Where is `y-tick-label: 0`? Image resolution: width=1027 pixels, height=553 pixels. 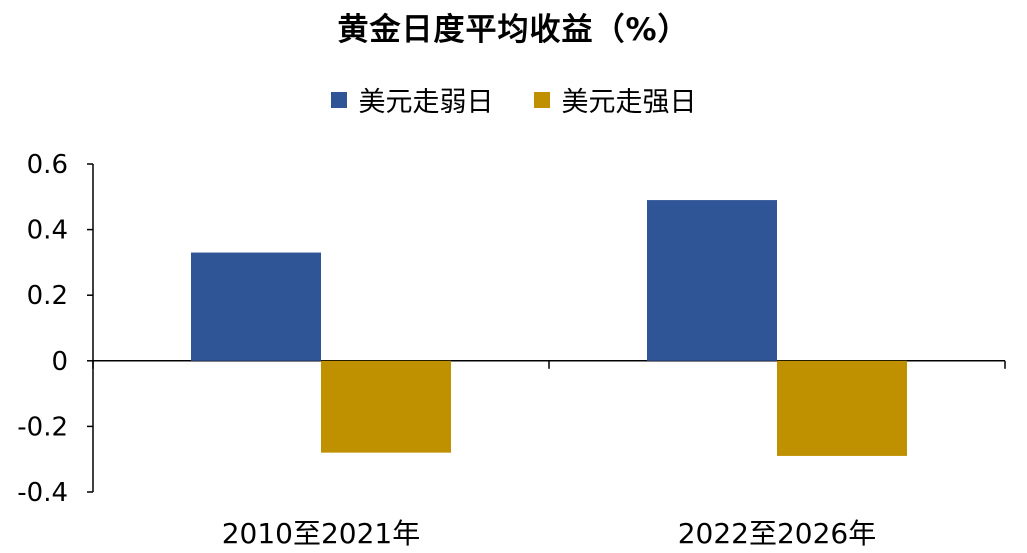 y-tick-label: 0 is located at coordinates (59, 362).